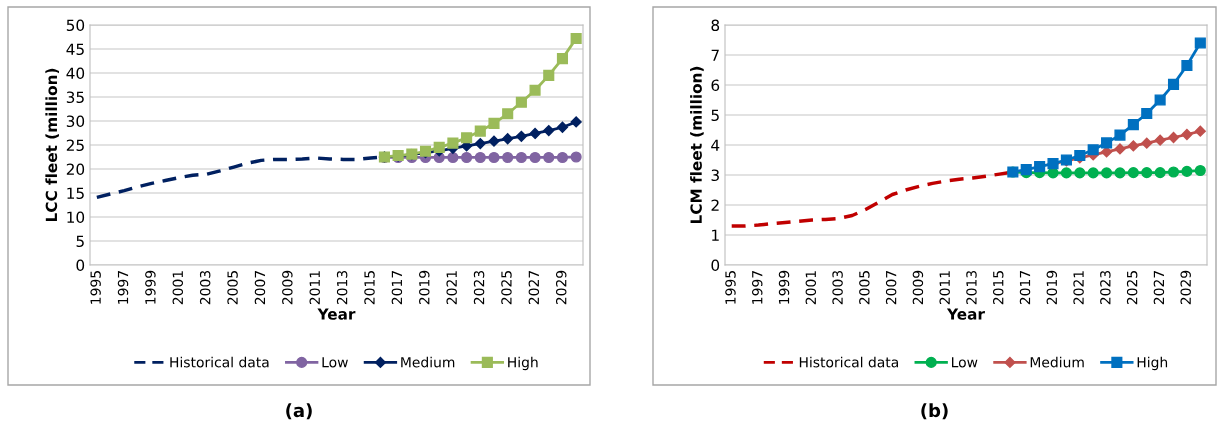 Image resolution: width=1219 pixels, height=432 pixels. What do you see at coordinates (534, 288) in the screenshot?
I see `x-tick-label: 2027` at bounding box center [534, 288].